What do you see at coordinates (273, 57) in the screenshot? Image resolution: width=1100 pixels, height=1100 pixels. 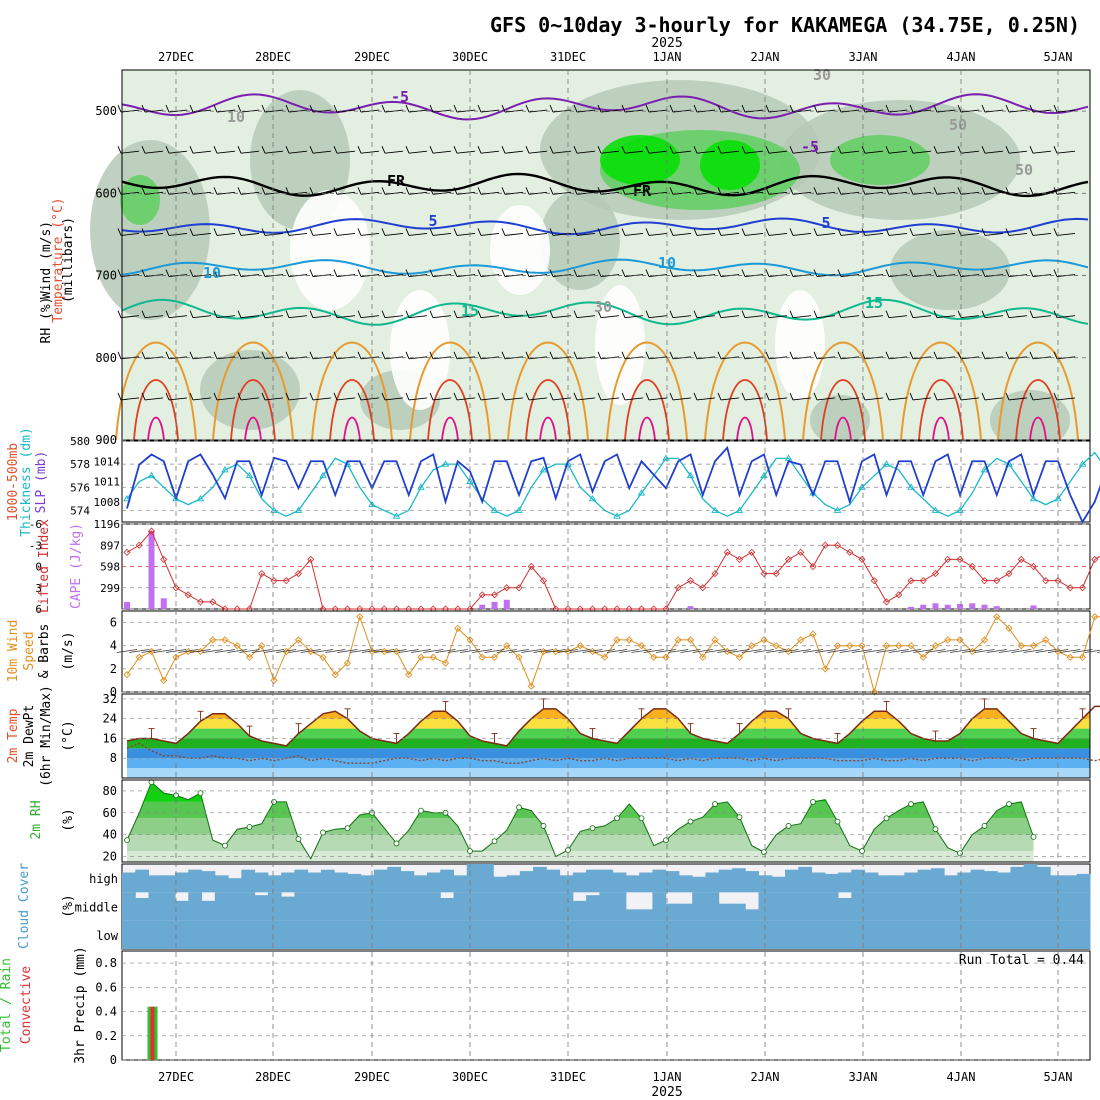 I see `date-tick-top: 28DEC` at bounding box center [273, 57].